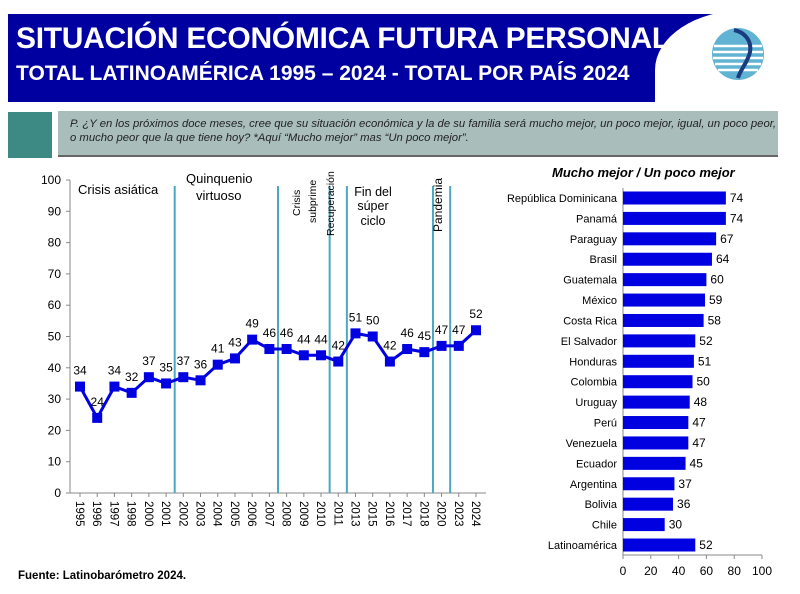 This screenshot has height=594, width=800. Describe the element at coordinates (699, 423) in the screenshot. I see `bar-value-label: 47` at that location.